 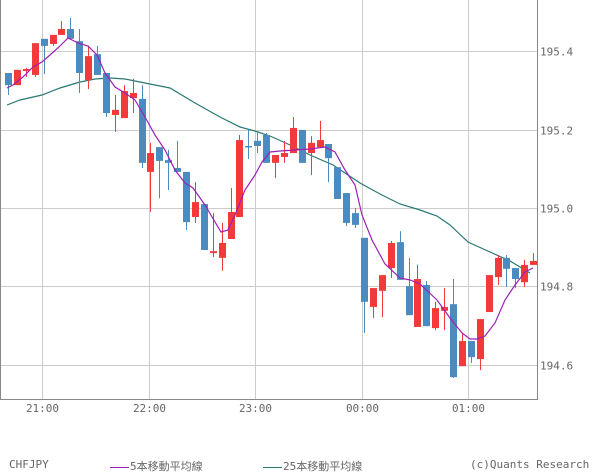 I want to click on ma25-legend-swatch, so click(x=272, y=467).